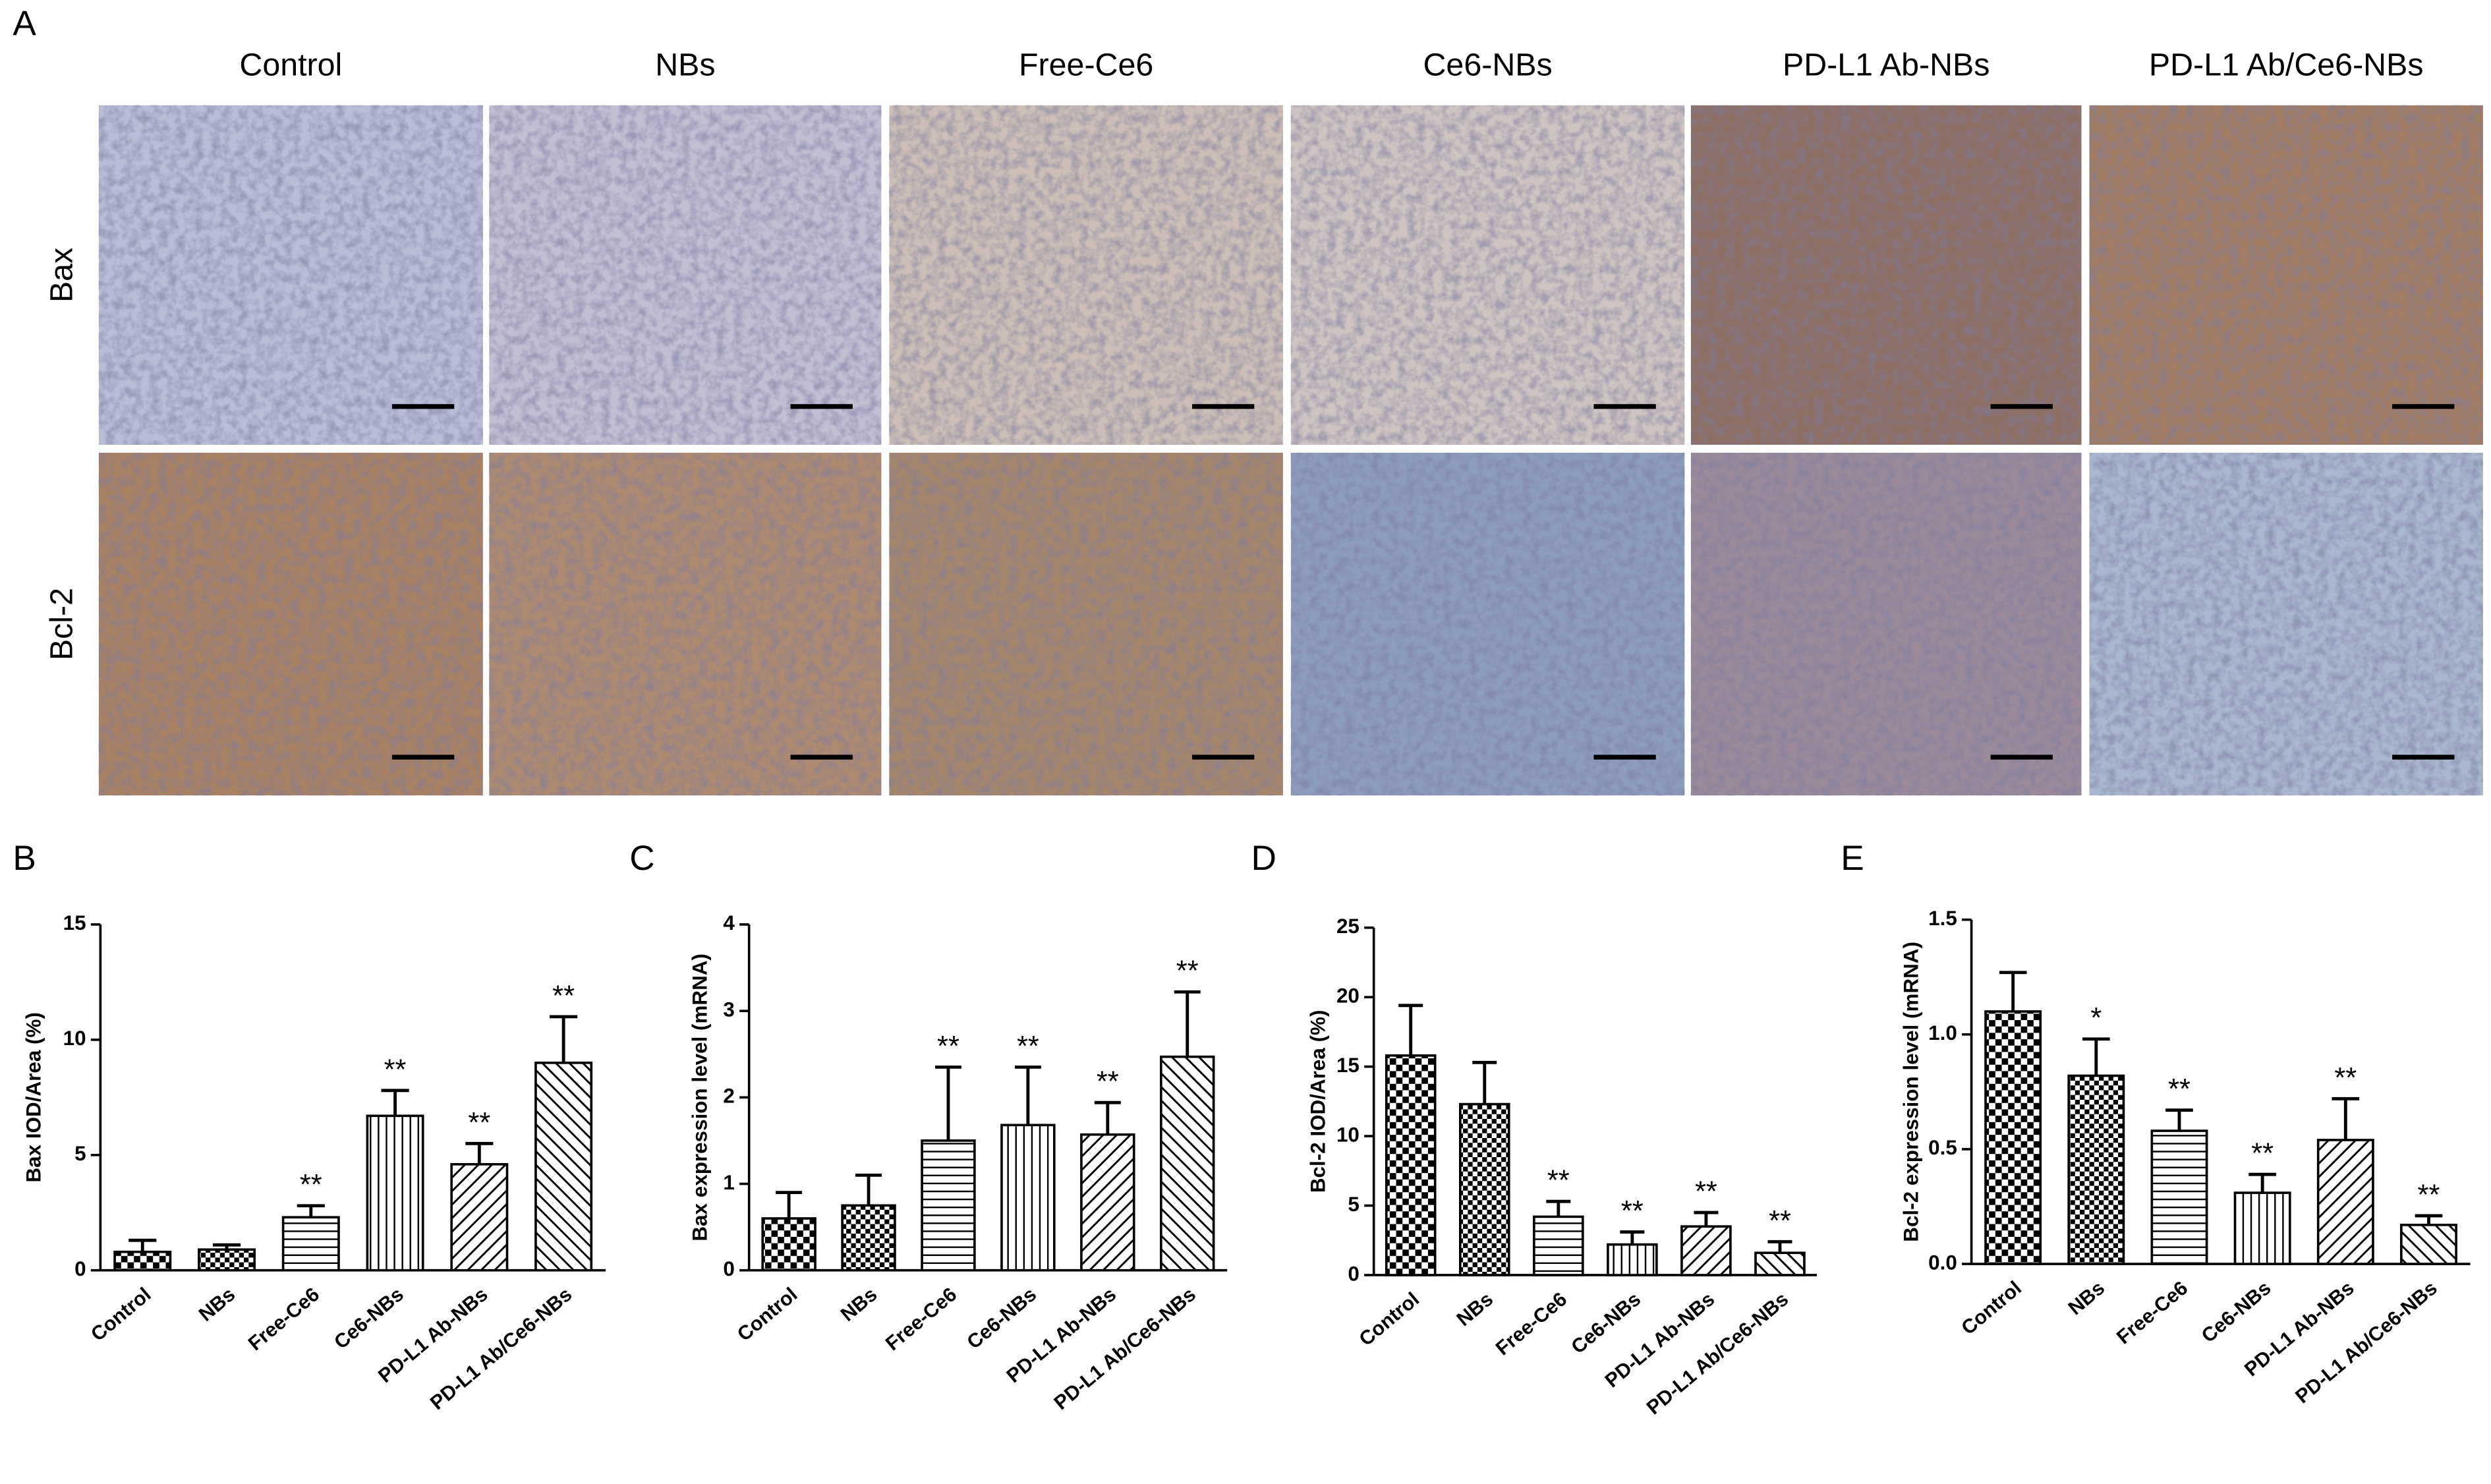 Image resolution: width=2491 pixels, height=1484 pixels. Describe the element at coordinates (1853, 858) in the screenshot. I see `panel-label: E` at that location.